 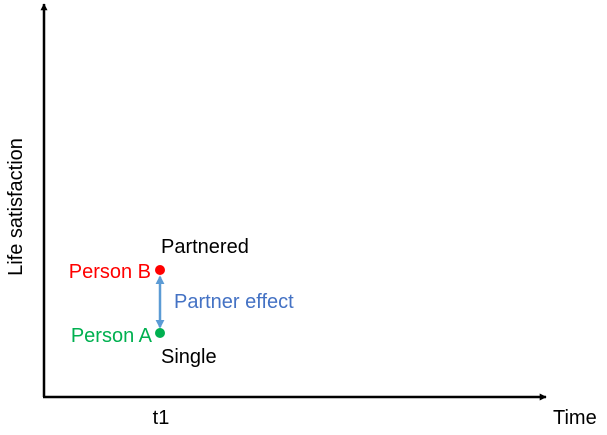 I want to click on person-b-label: Person B, so click(x=110, y=272).